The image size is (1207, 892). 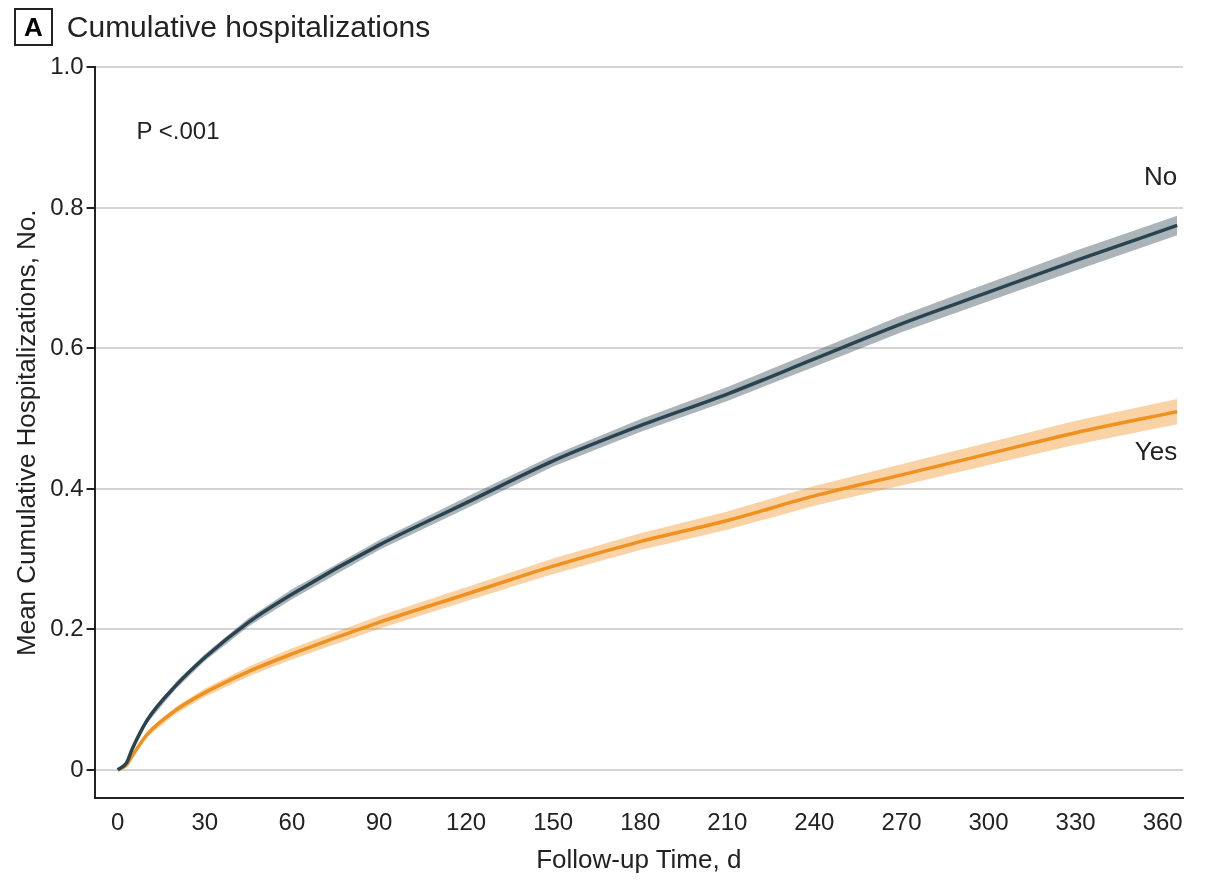 What do you see at coordinates (640, 822) in the screenshot?
I see `x-tick-label: 180` at bounding box center [640, 822].